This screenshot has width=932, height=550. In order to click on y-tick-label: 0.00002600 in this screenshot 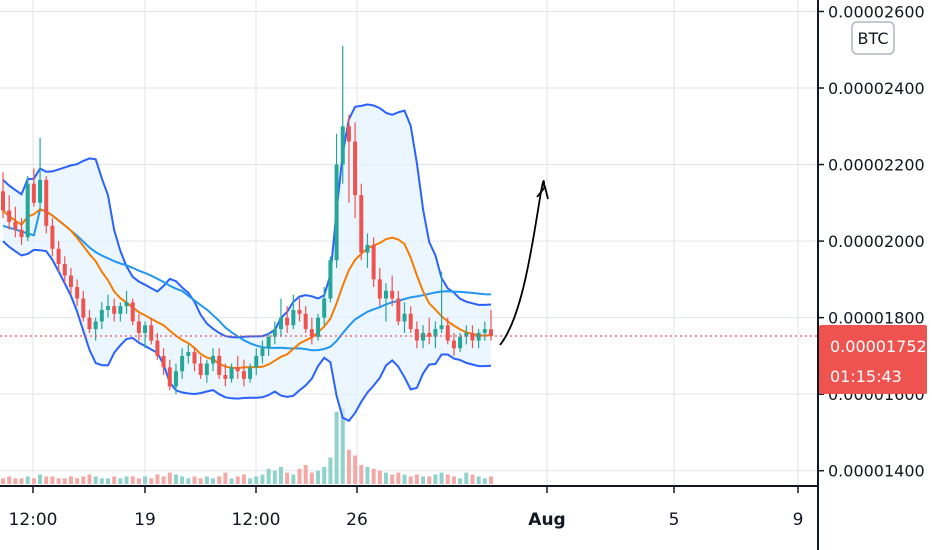, I will do `click(876, 11)`.